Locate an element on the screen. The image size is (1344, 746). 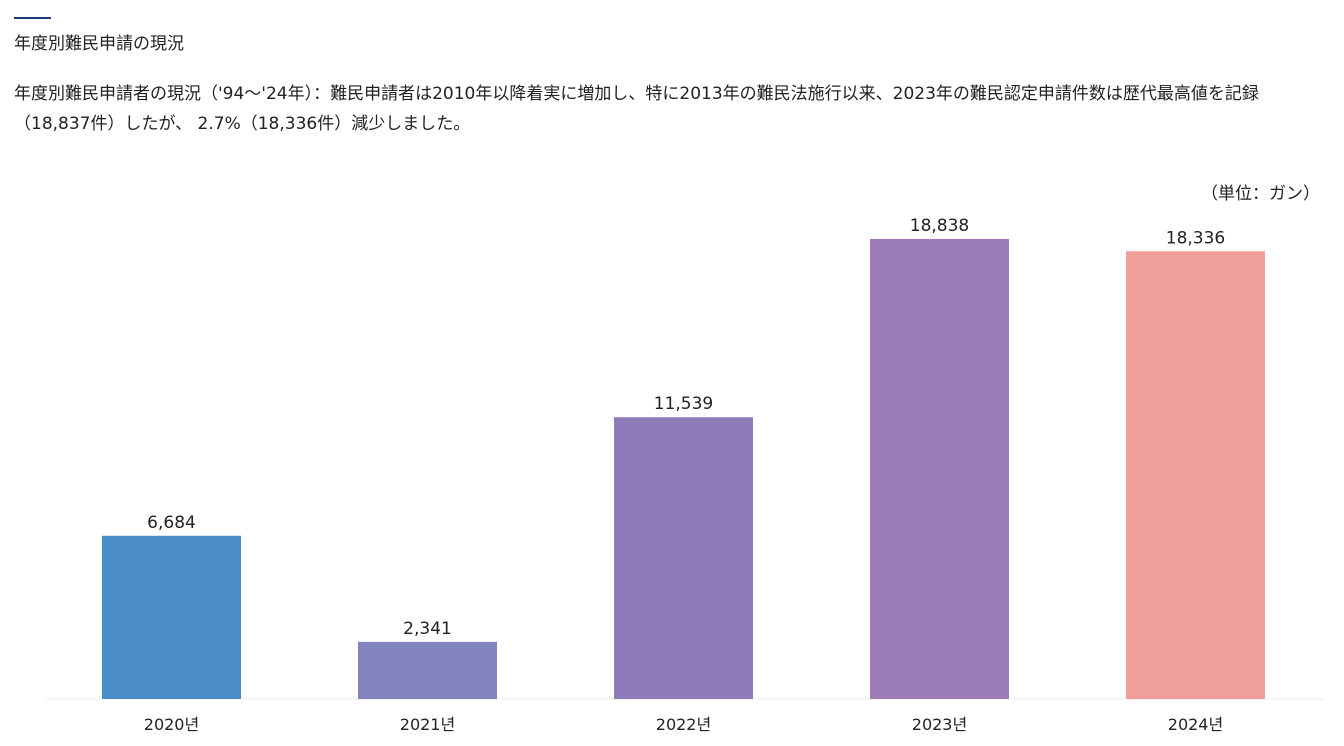
x-tick-label: 2022년 is located at coordinates (683, 724).